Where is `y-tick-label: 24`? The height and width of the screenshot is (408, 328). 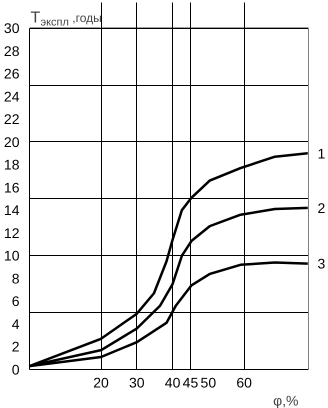
y-tick-label: 24 is located at coordinates (12, 96).